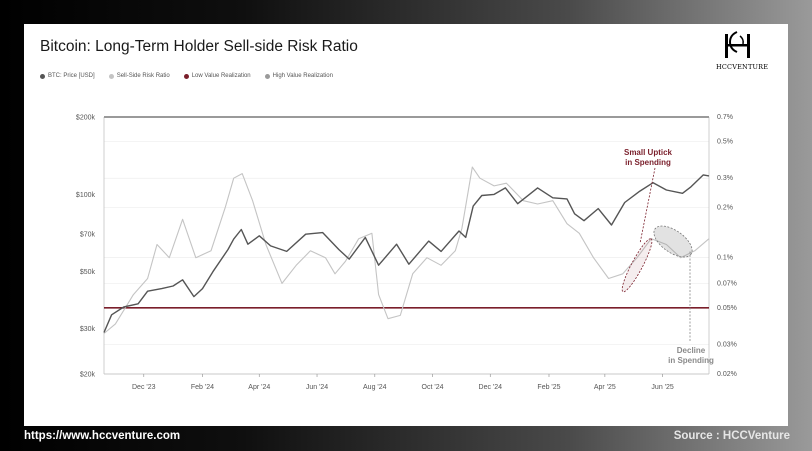  Describe the element at coordinates (221, 76) in the screenshot. I see `legend-label-low: Low Value Realization` at that location.